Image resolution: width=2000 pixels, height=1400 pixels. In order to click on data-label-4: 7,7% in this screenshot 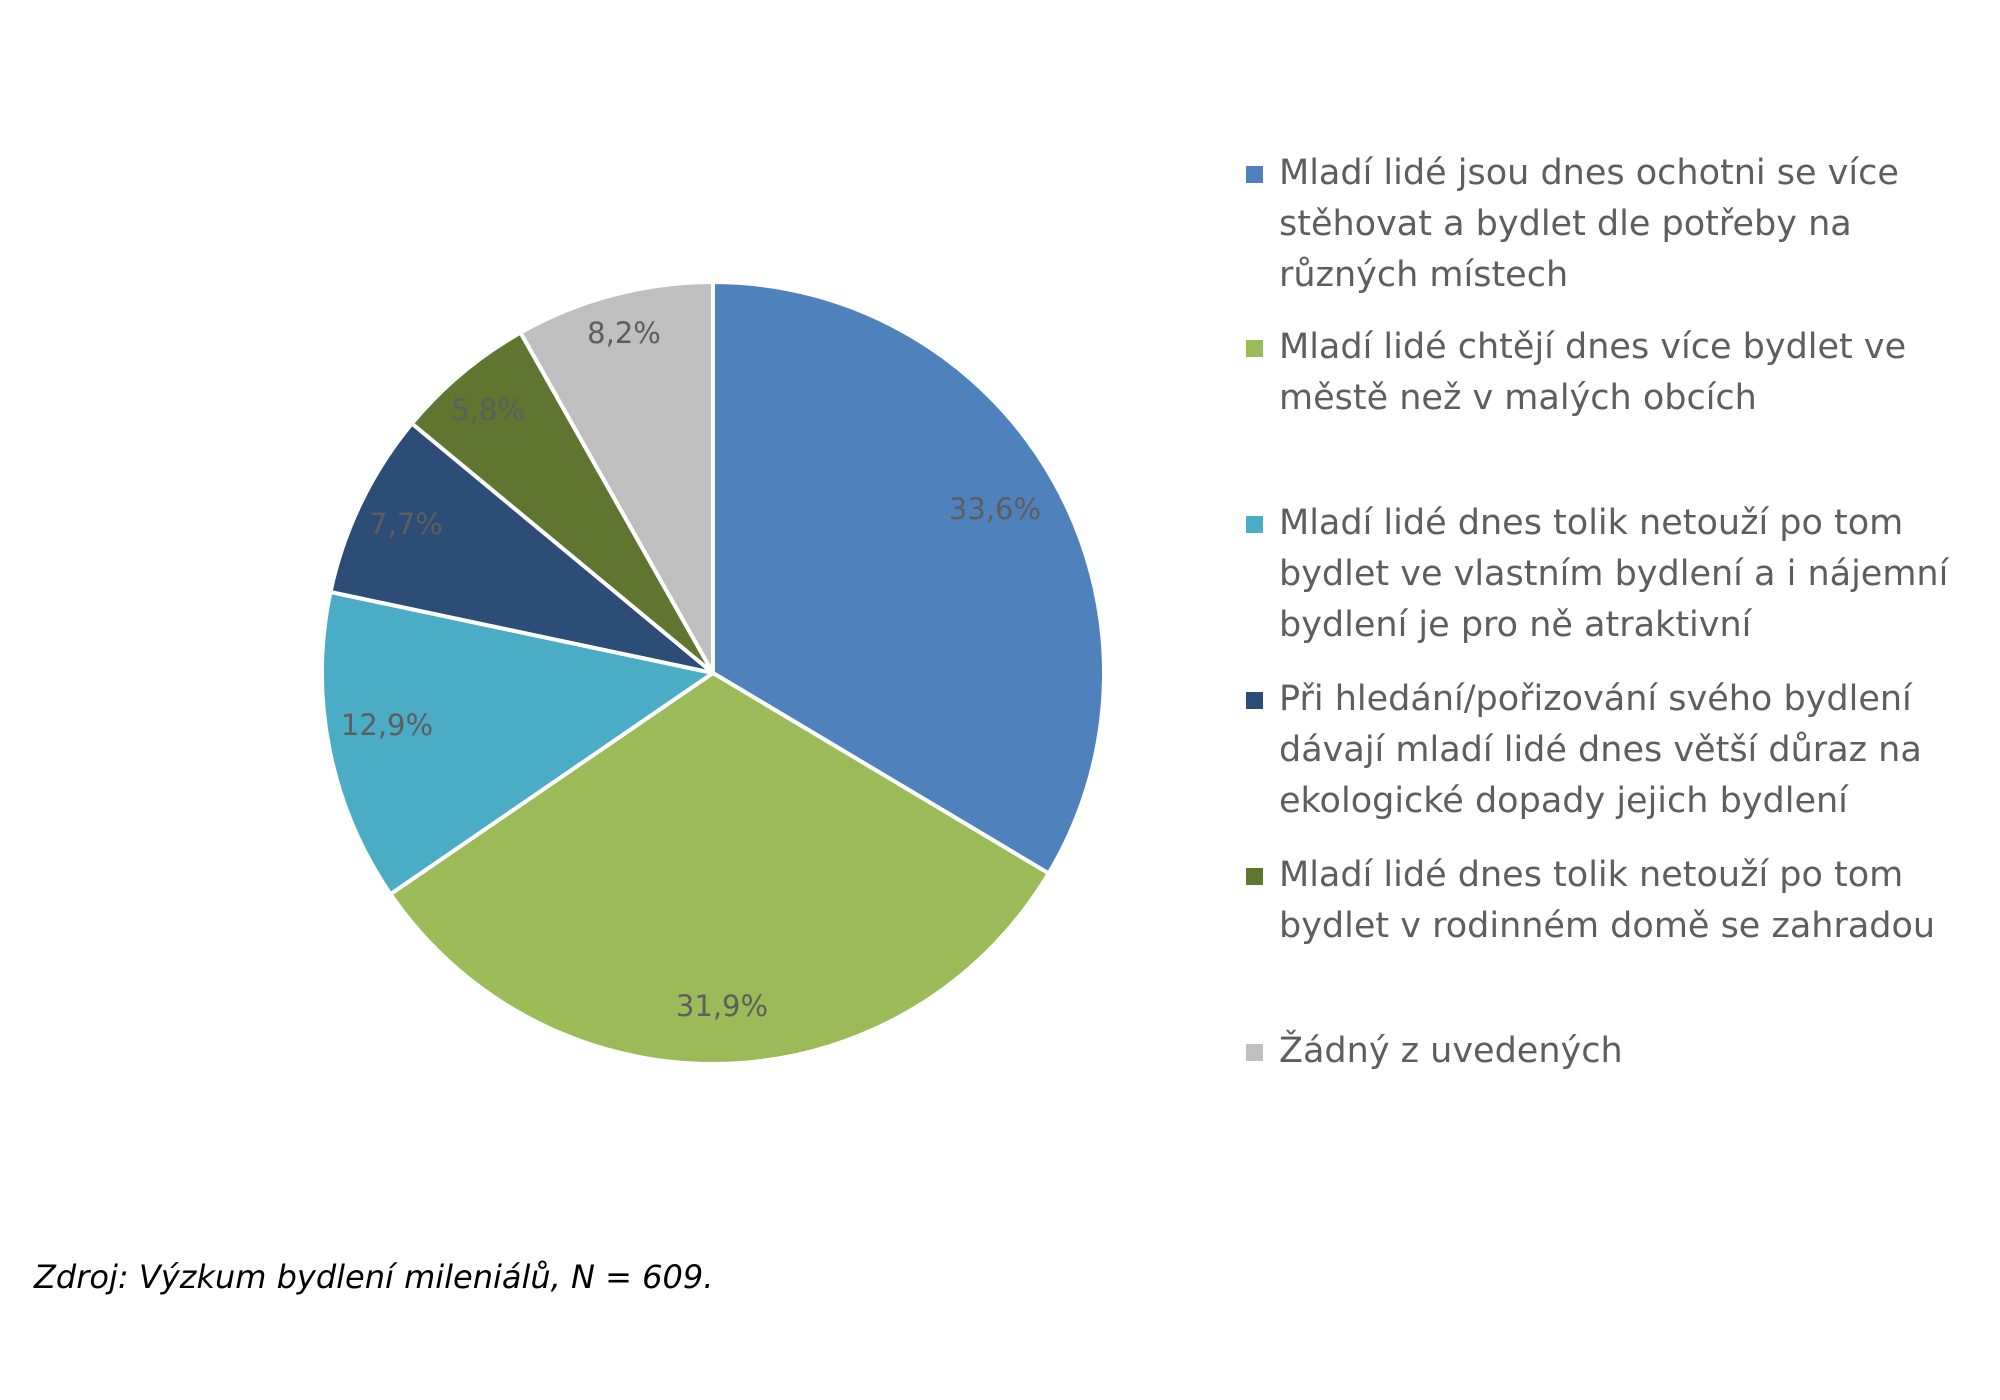, I will do `click(406, 524)`.